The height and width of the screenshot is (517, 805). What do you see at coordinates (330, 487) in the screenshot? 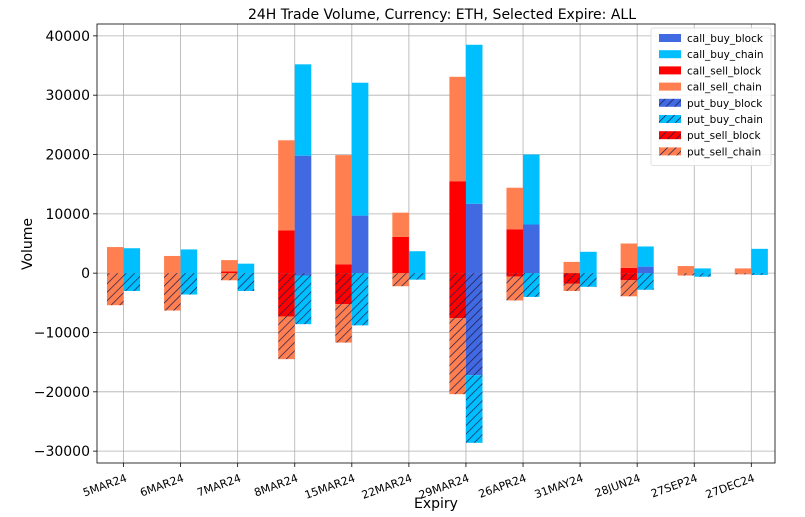
I see `x-tick-label: 15MAR24` at bounding box center [330, 487].